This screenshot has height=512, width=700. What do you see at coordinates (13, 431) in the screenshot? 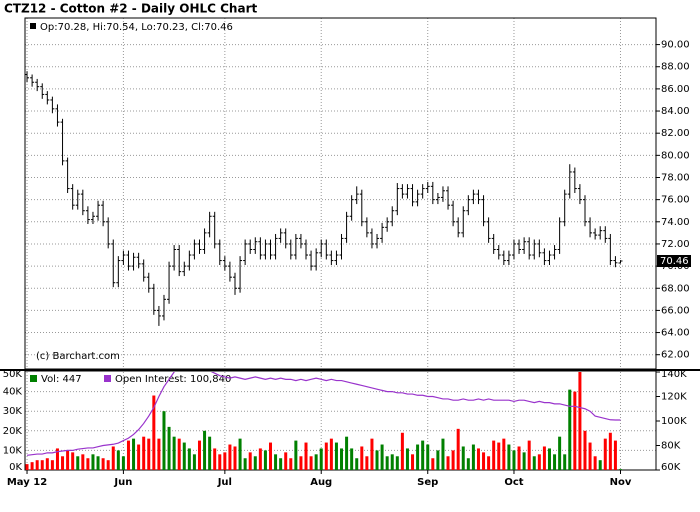
I see `volume-tick-label: 20K` at bounding box center [13, 431].